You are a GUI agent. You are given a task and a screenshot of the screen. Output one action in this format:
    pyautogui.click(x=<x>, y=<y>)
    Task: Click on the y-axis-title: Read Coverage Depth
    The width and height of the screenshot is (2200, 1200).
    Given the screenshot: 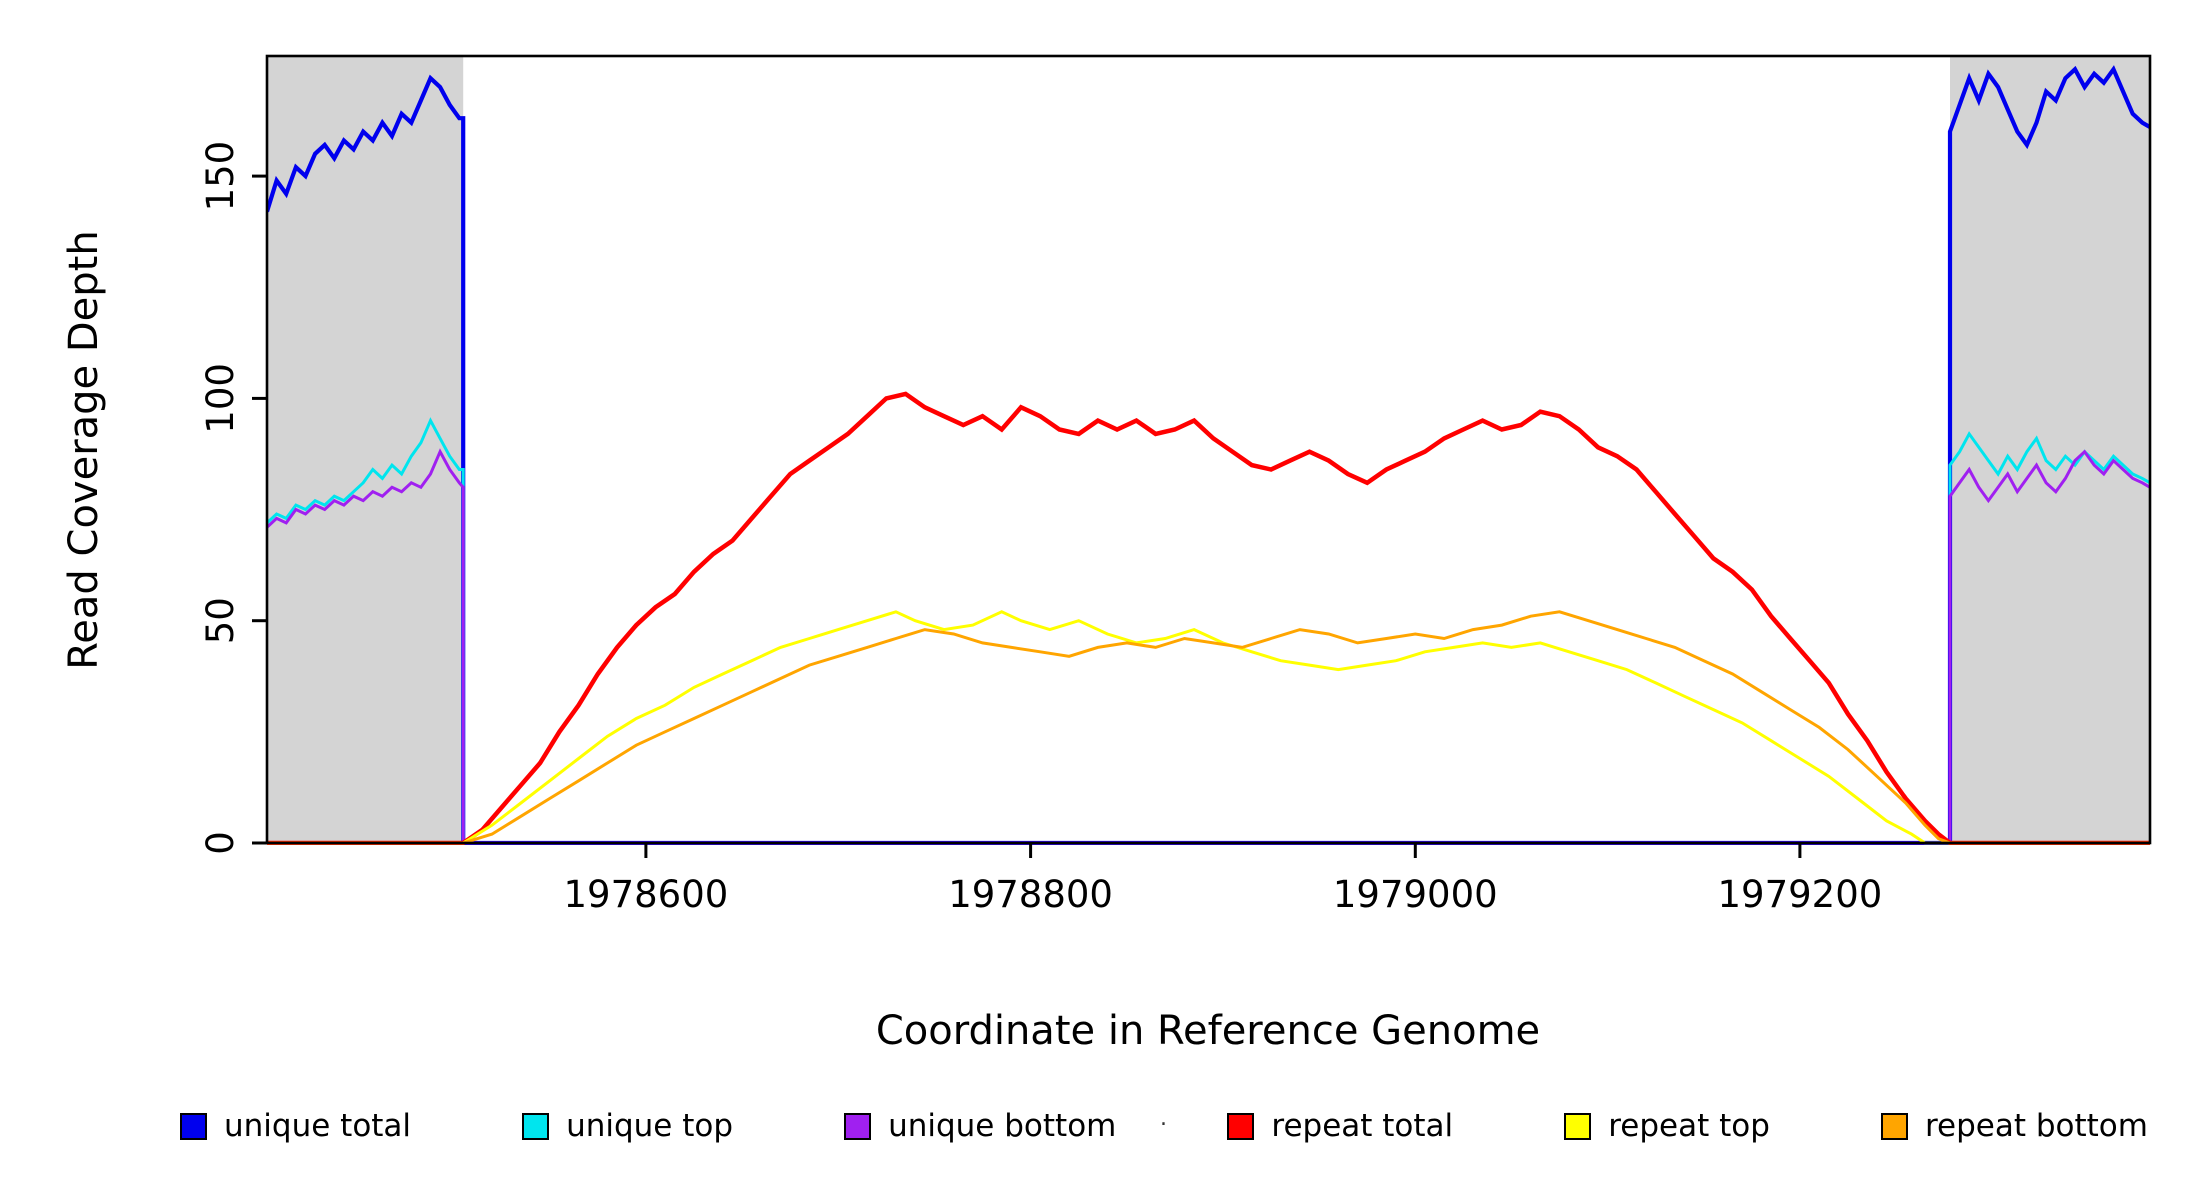 What is the action you would take?
    pyautogui.click(x=84, y=450)
    